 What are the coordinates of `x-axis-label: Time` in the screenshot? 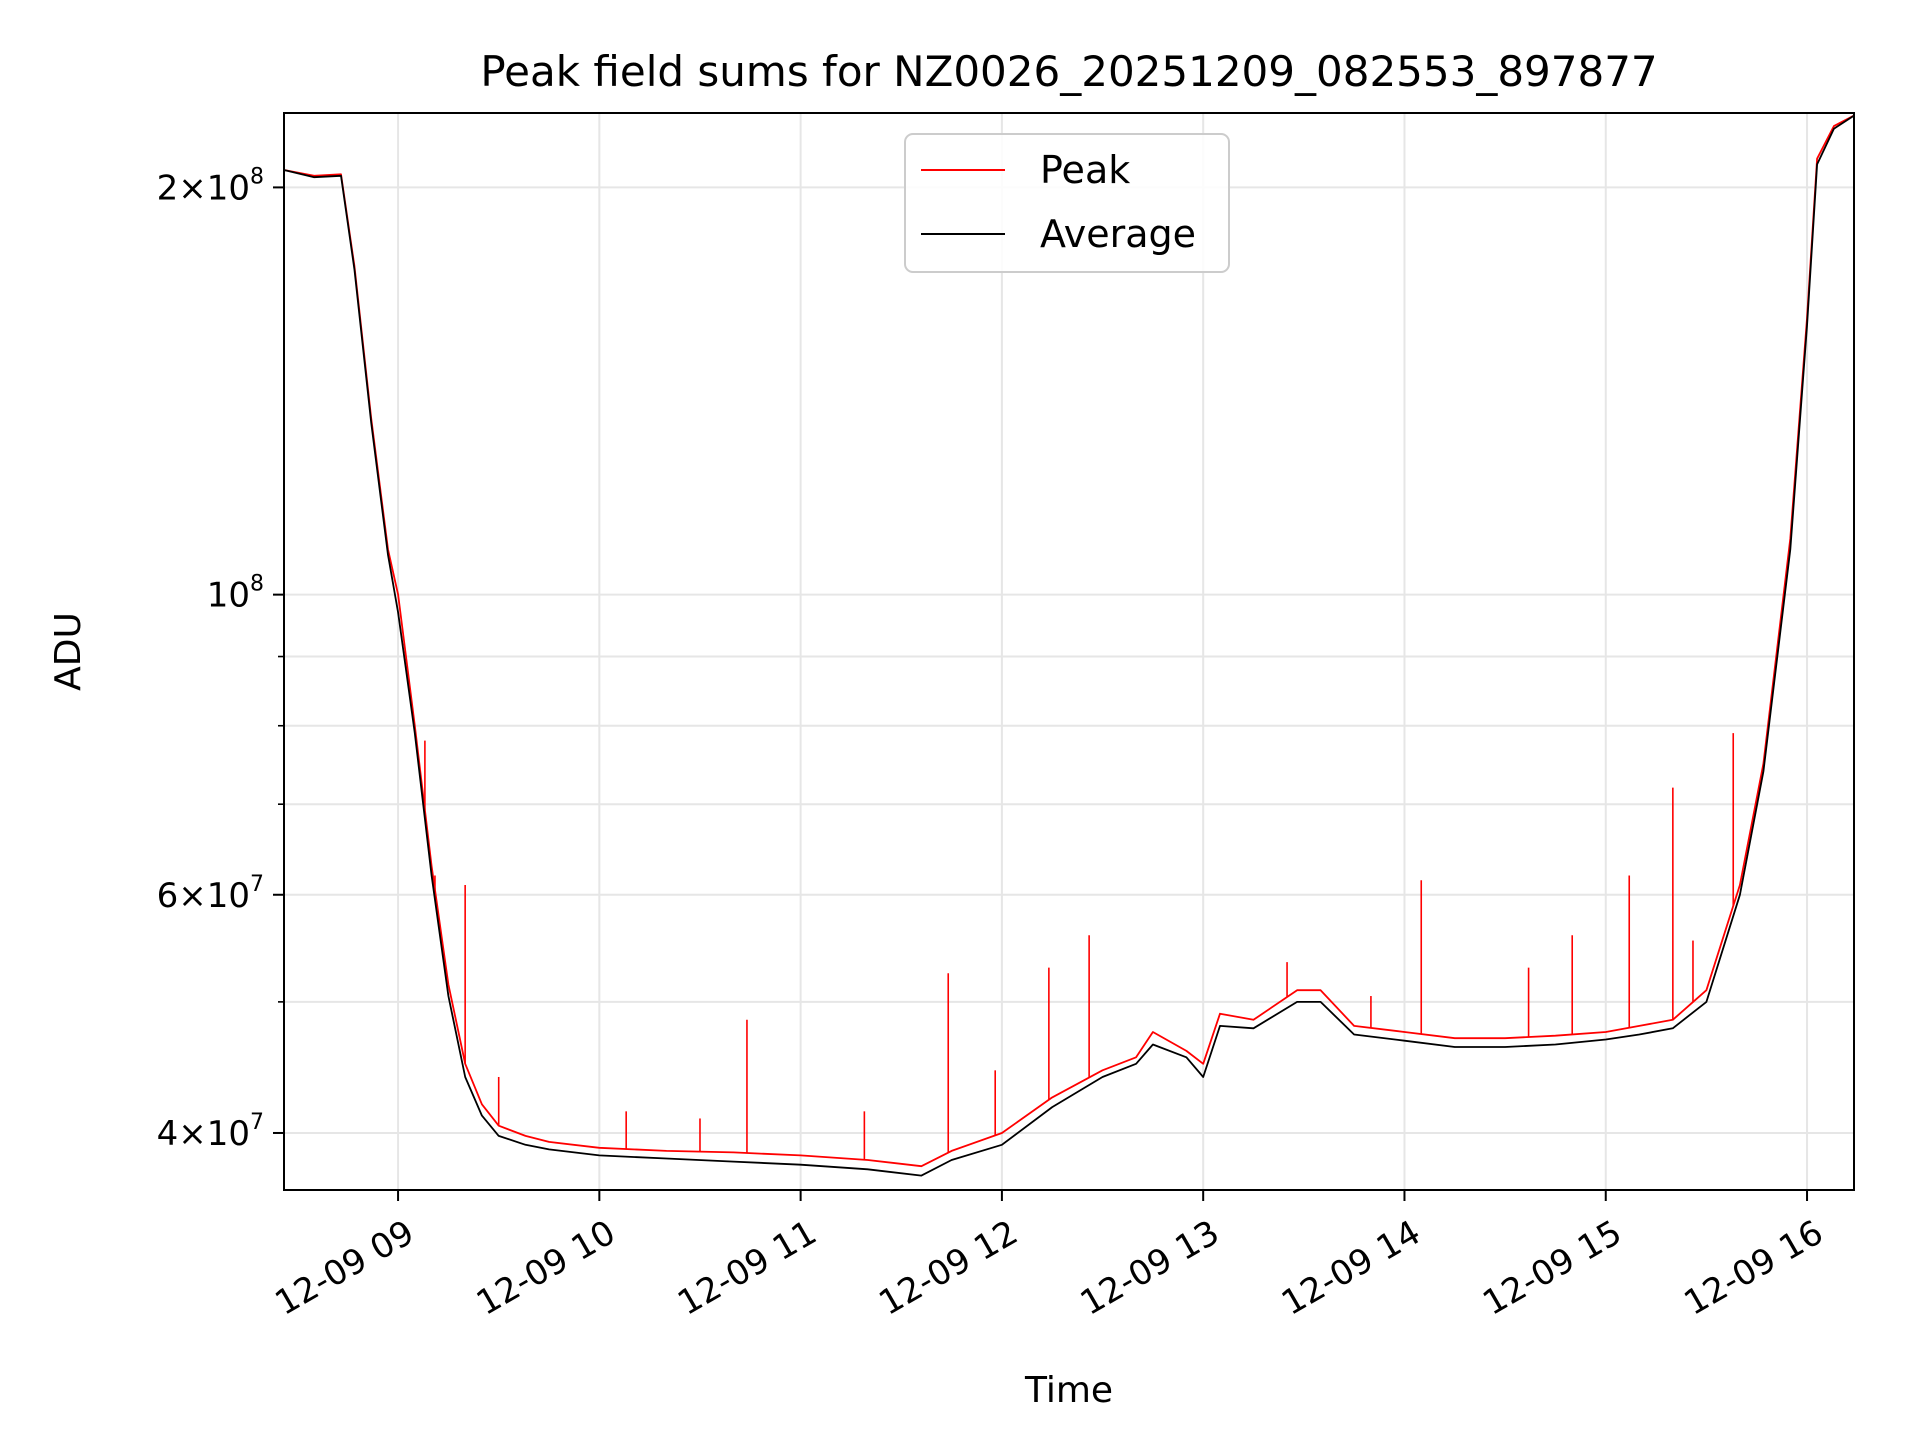 It's located at (1068, 1390).